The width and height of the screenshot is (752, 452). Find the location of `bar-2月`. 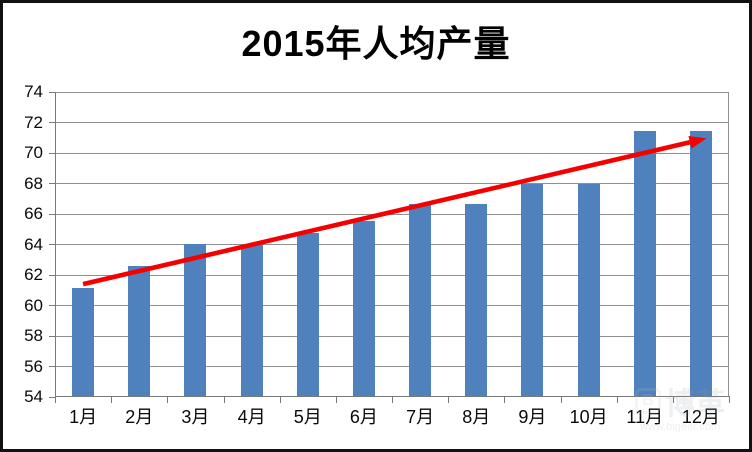

bar-2月 is located at coordinates (139, 331).